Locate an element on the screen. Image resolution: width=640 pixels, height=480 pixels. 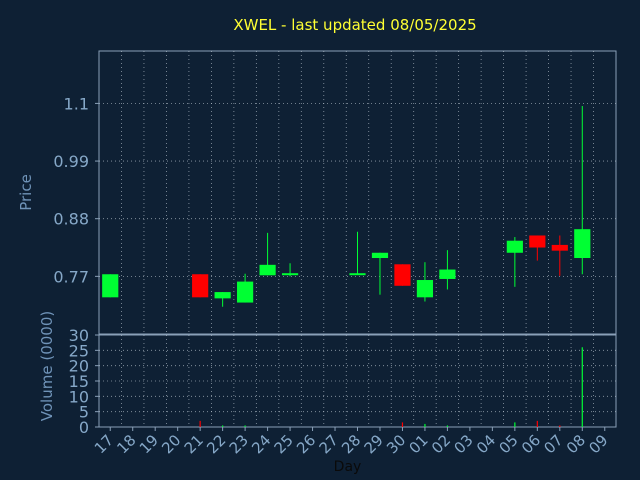
x-tick-label: 09 is located at coordinates (598, 444).